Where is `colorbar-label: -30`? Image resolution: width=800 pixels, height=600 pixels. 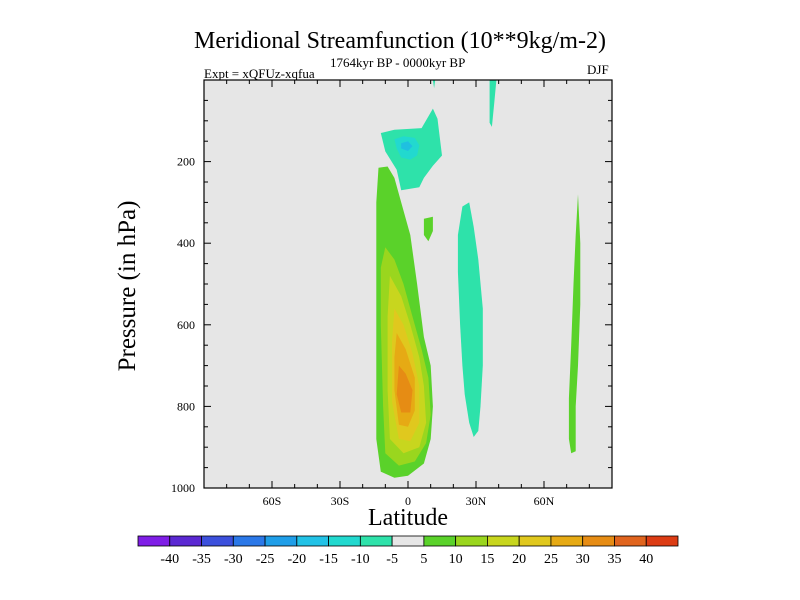
colorbar-label: -30 is located at coordinates (233, 559).